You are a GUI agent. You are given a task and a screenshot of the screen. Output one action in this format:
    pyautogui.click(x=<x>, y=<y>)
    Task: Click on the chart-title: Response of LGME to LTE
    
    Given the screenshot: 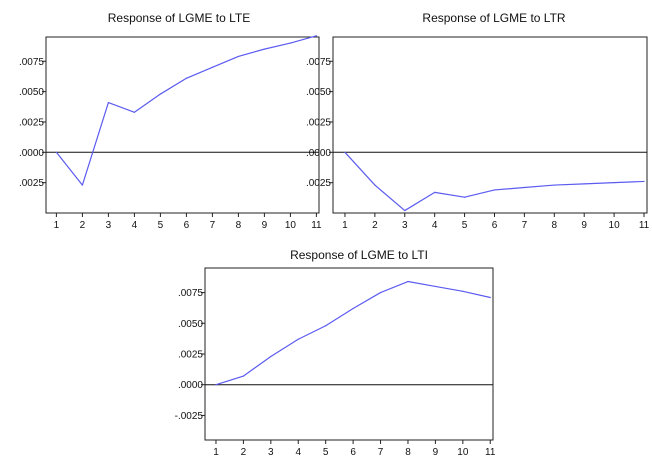 What is the action you would take?
    pyautogui.click(x=179, y=18)
    